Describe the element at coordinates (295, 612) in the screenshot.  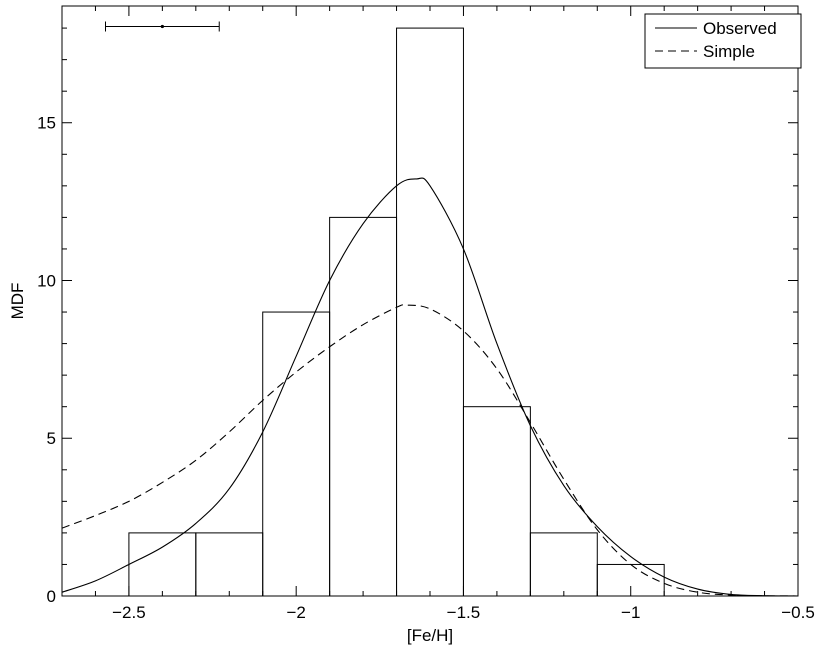
I see `x-tick-label: −2` at that location.